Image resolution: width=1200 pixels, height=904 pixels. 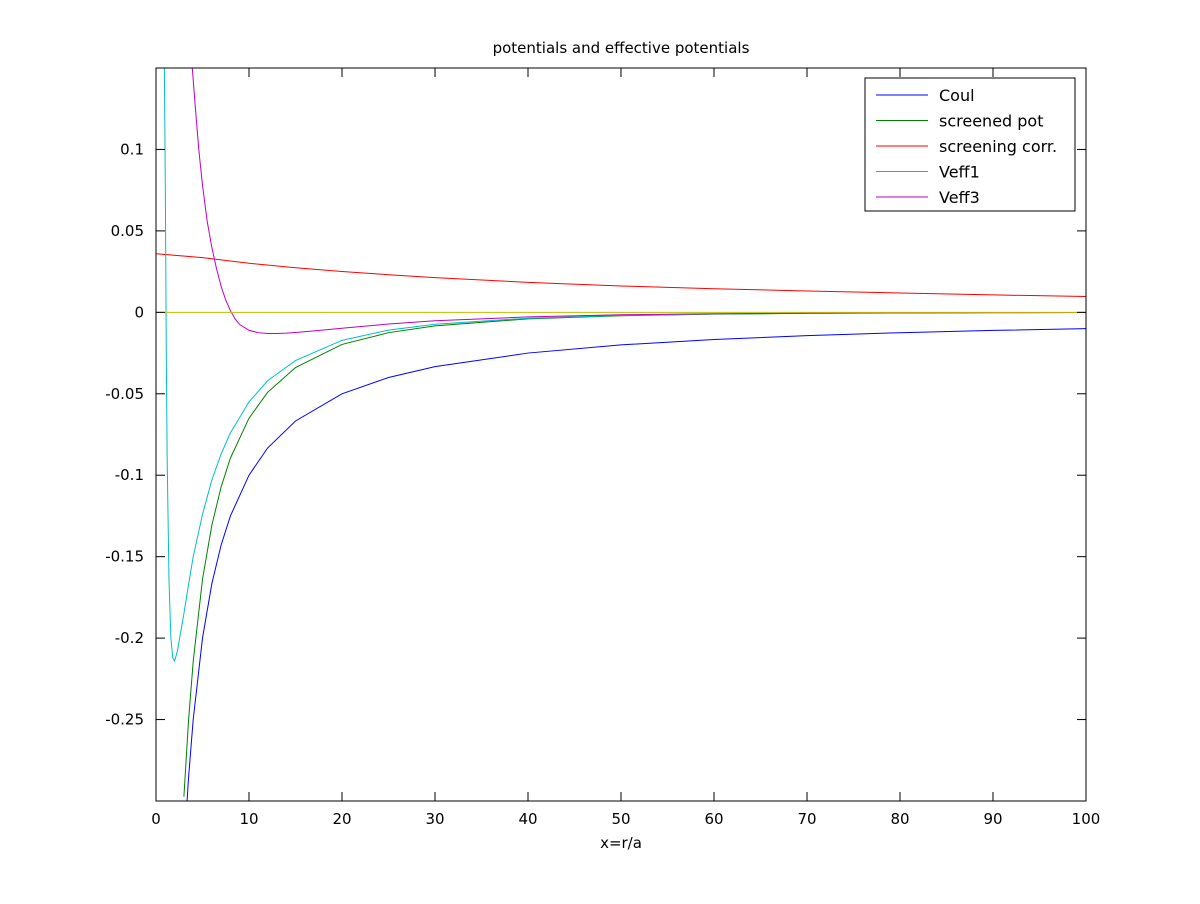 I want to click on x-tick-label: 100, so click(x=1086, y=819).